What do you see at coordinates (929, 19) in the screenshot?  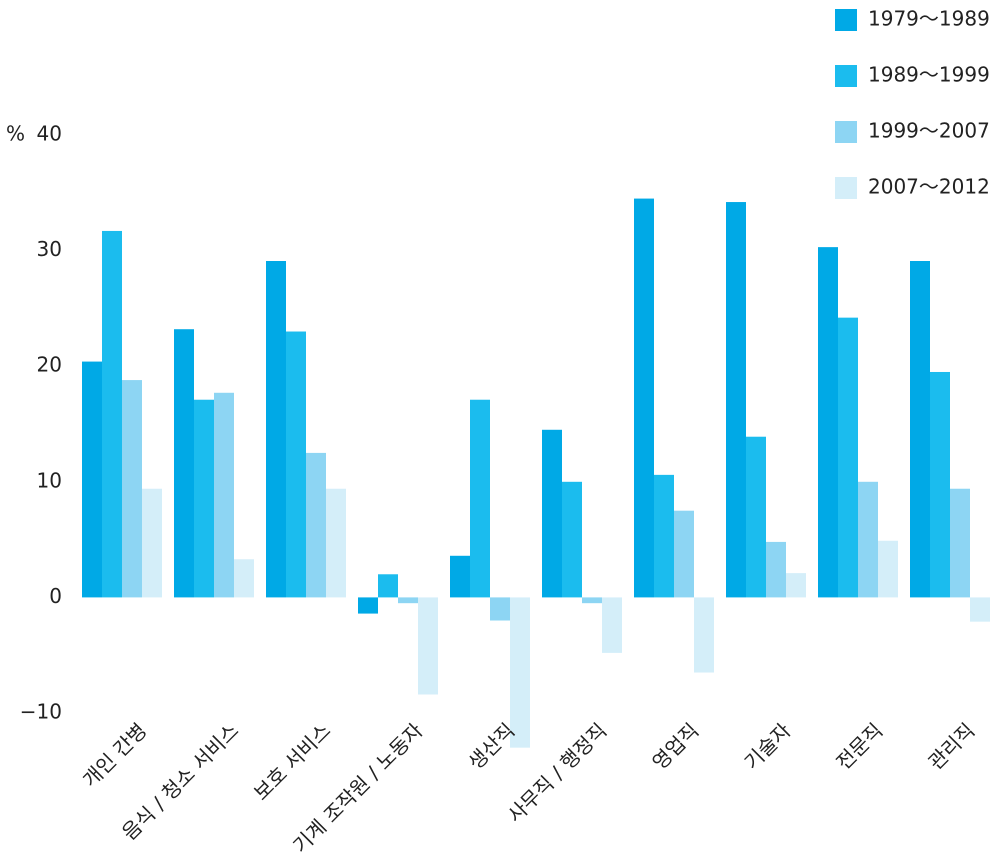 I see `legend-label: 1979～1989` at bounding box center [929, 19].